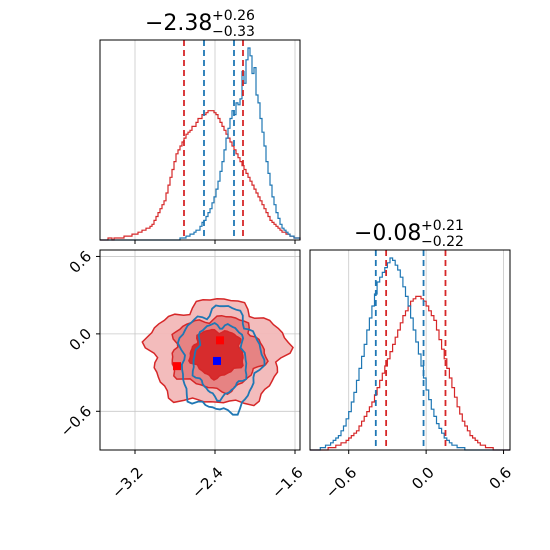 The image size is (550, 550). I want to click on histogram-red-param1, so click(200, 175).